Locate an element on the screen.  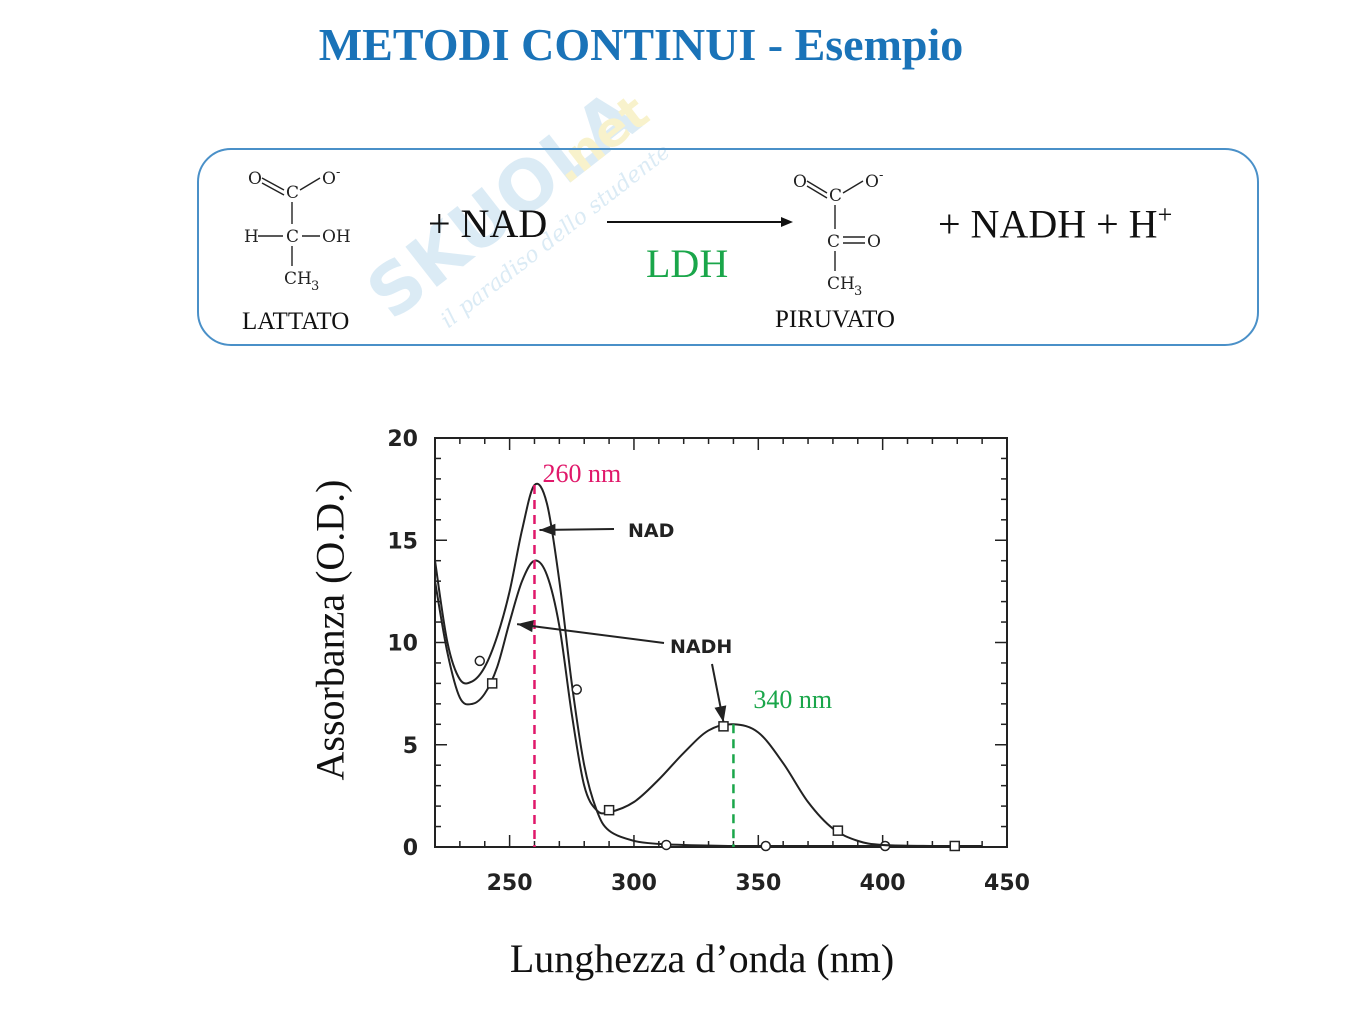
series-line-nad is located at coordinates (708, 665).